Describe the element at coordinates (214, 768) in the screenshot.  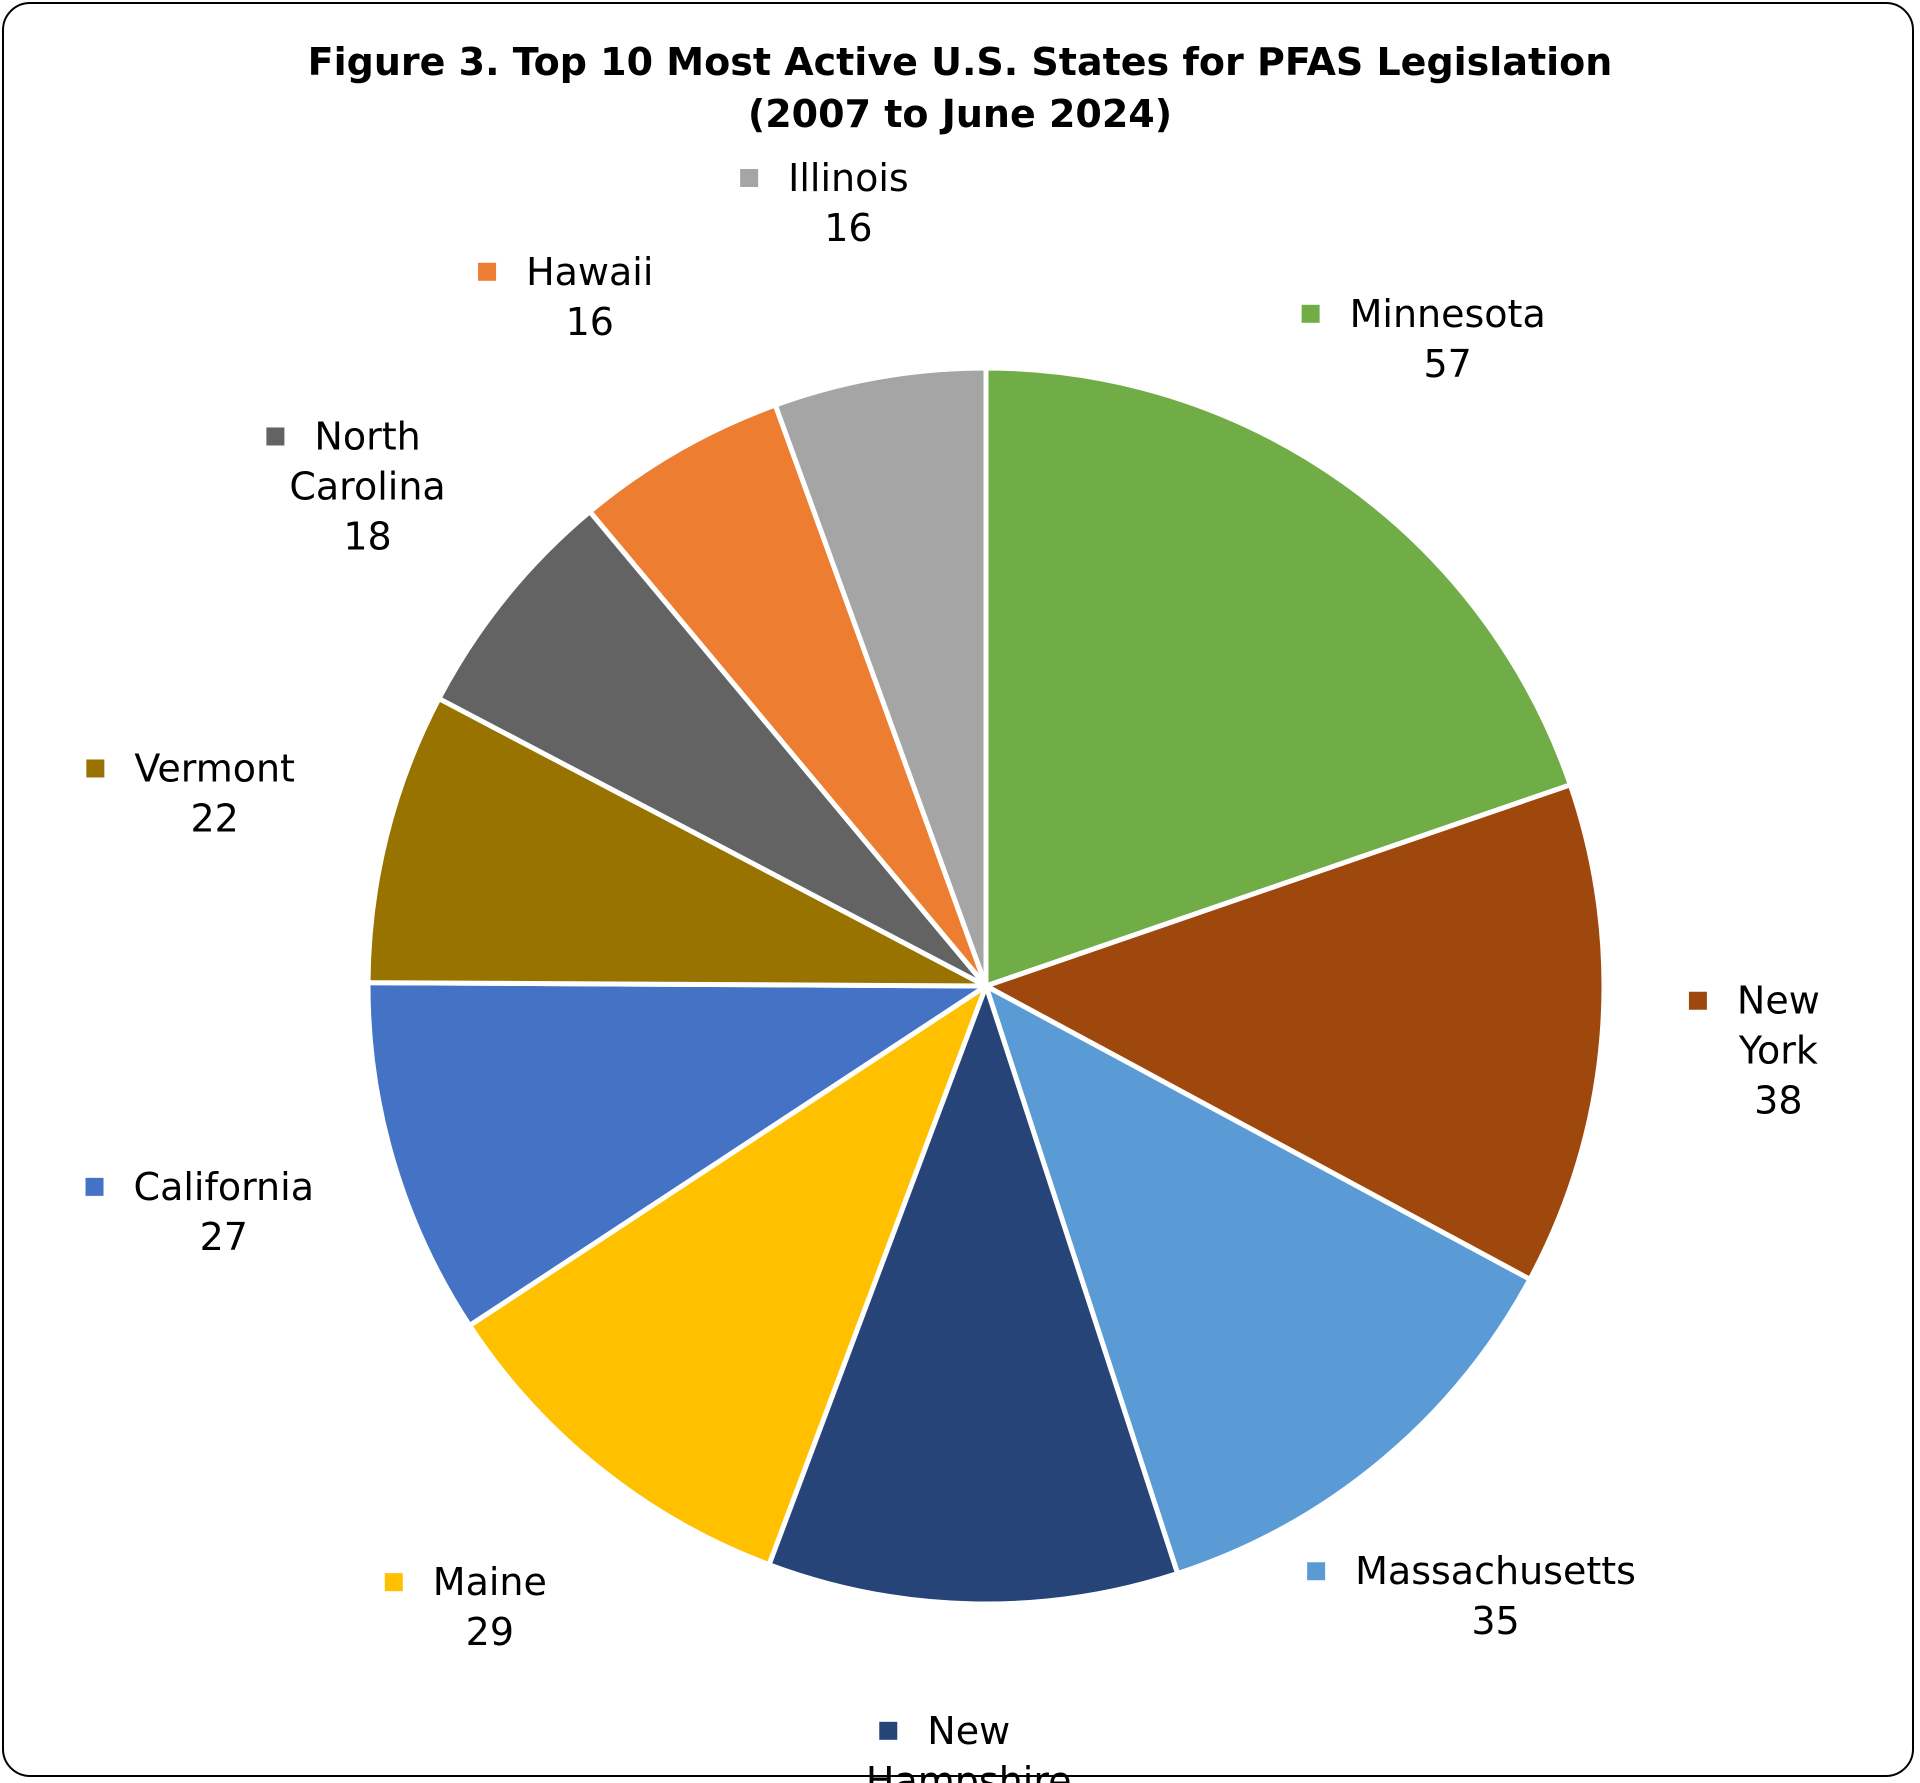
I see `pie-label-name-6-0: Vermont` at that location.